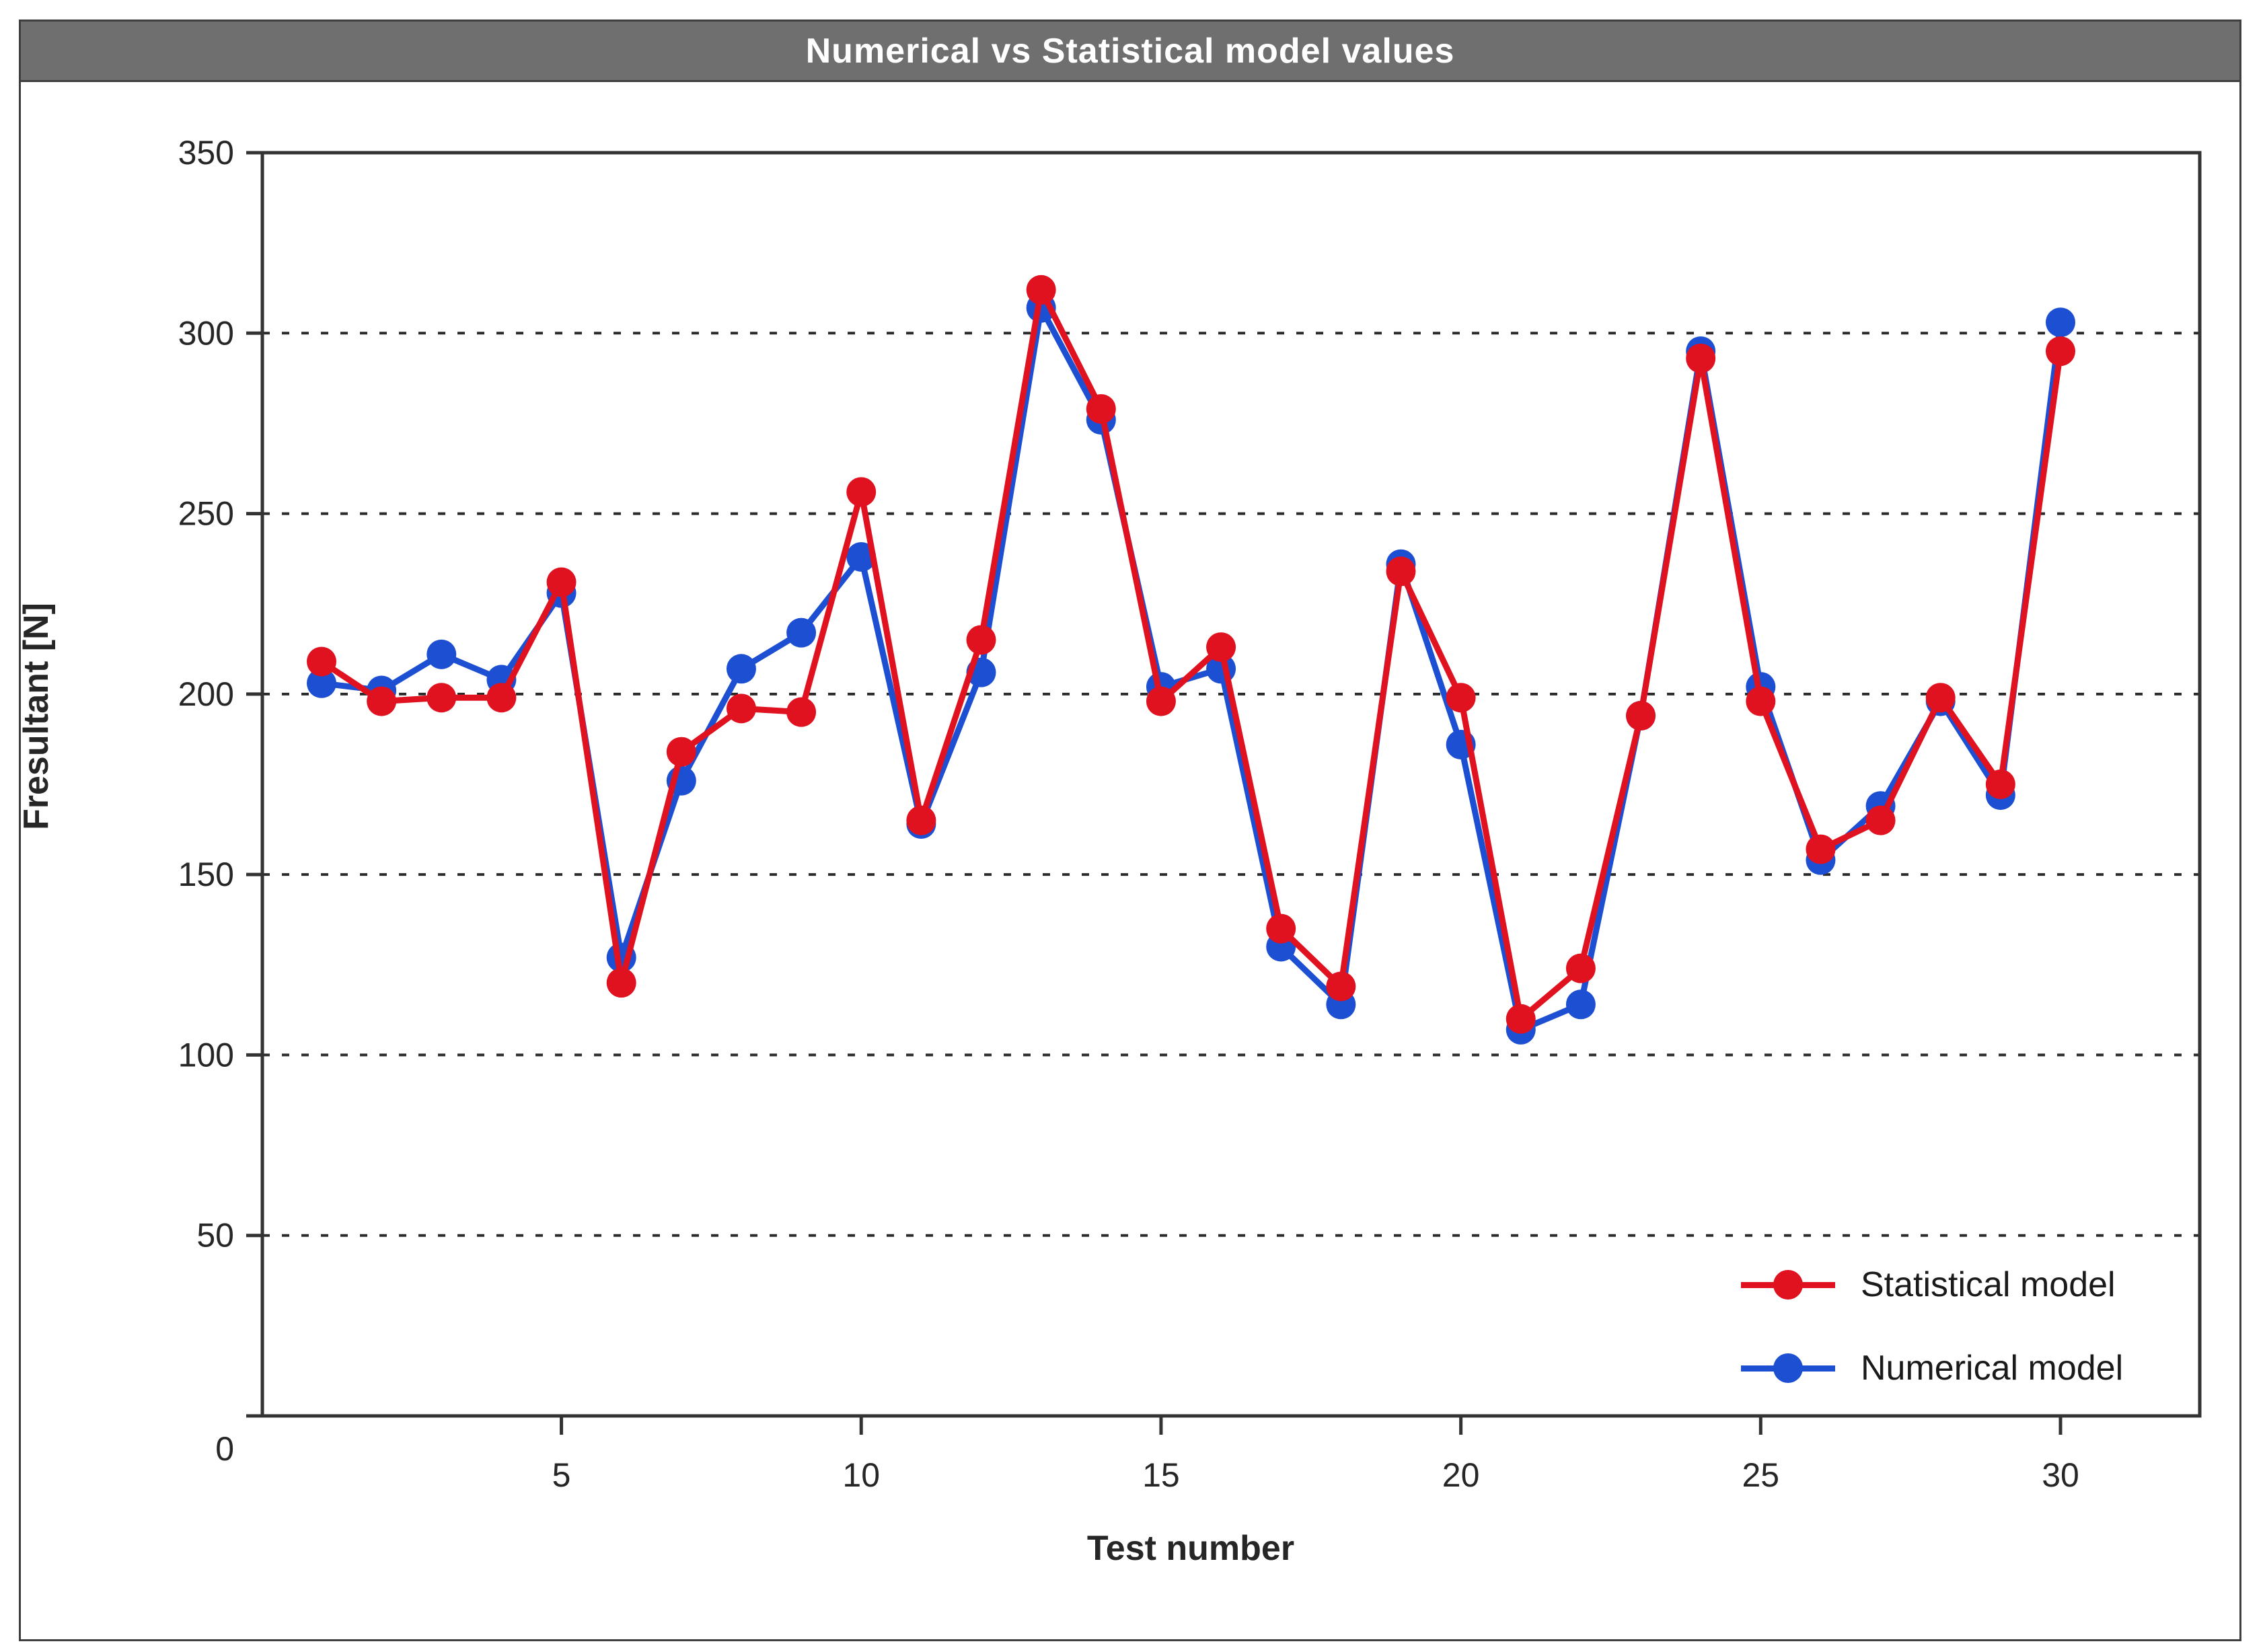 This screenshot has width=2265, height=1652. What do you see at coordinates (1761, 1475) in the screenshot?
I see `x-tick-label-25: 25` at bounding box center [1761, 1475].